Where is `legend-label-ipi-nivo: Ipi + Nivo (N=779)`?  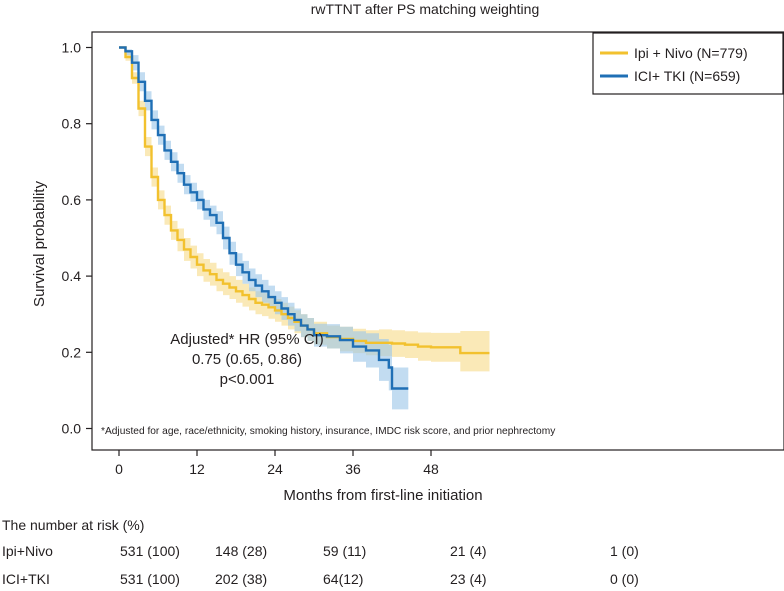
legend-label-ipi-nivo: Ipi + Nivo (N=779) is located at coordinates (691, 53).